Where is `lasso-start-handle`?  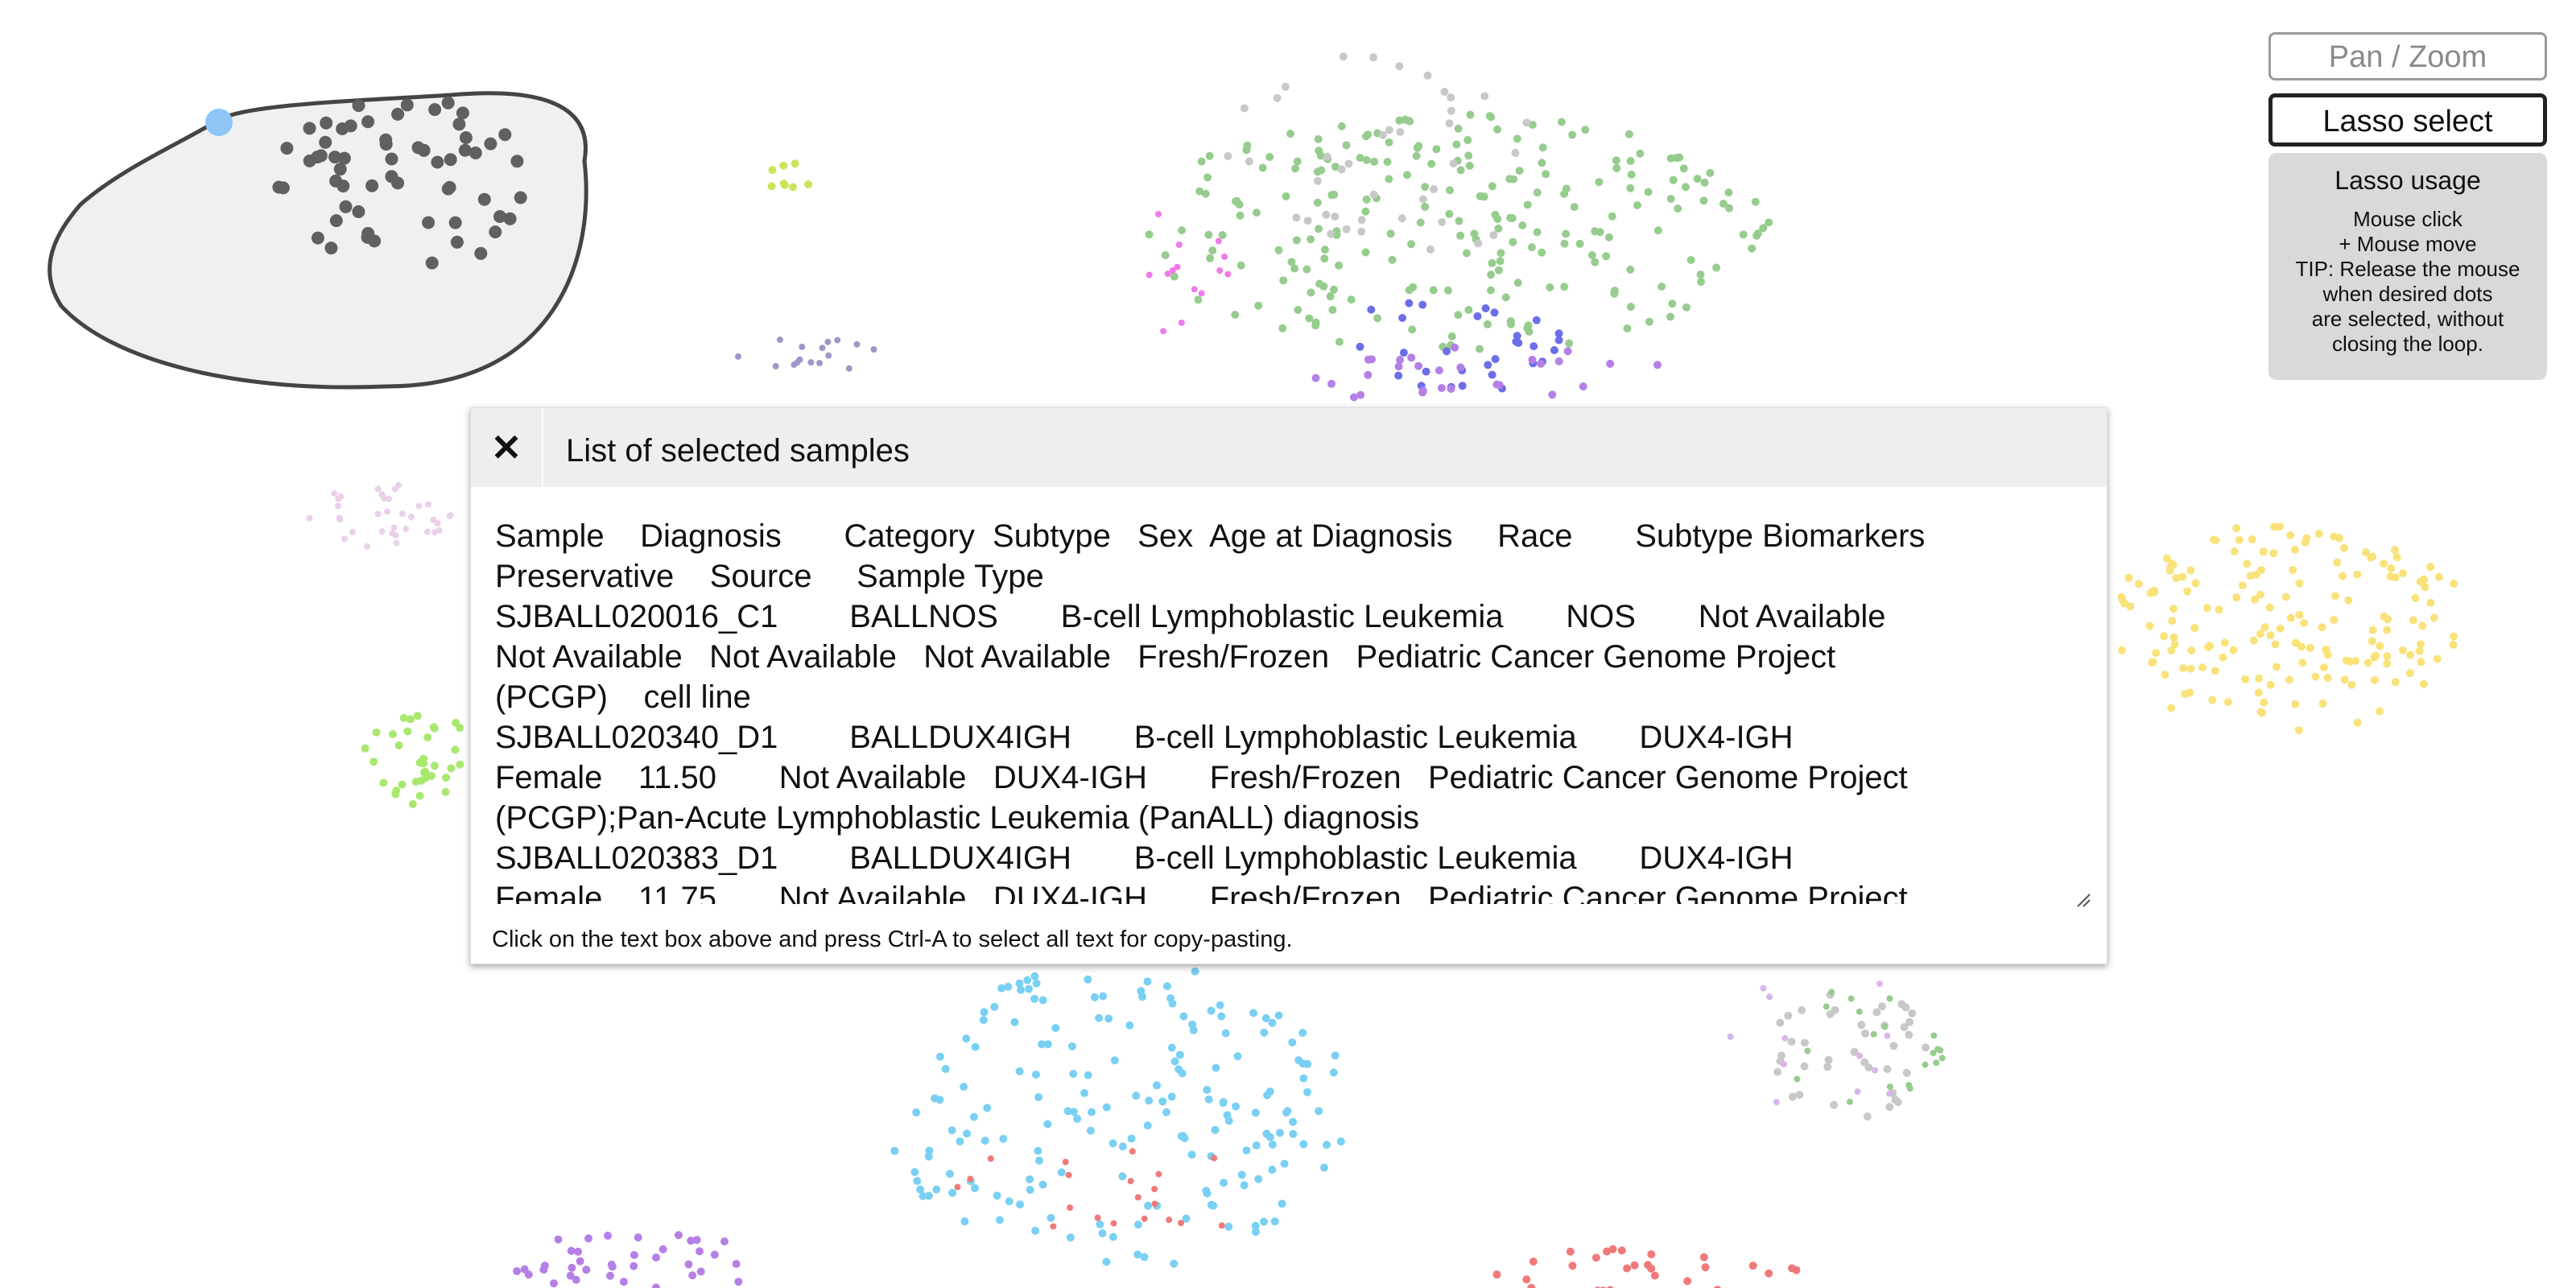
lasso-start-handle is located at coordinates (219, 122).